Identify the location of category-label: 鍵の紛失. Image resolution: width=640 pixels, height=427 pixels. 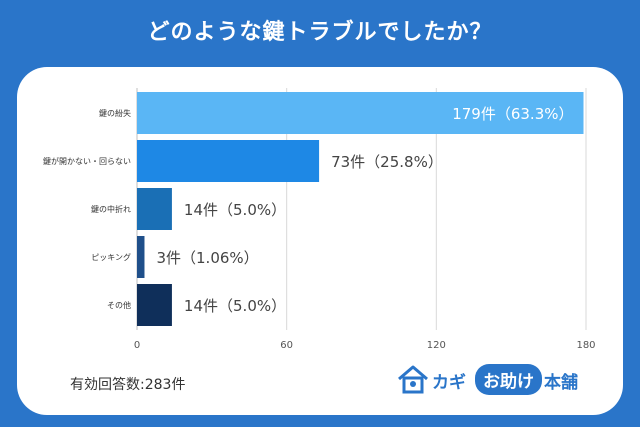
(115, 113).